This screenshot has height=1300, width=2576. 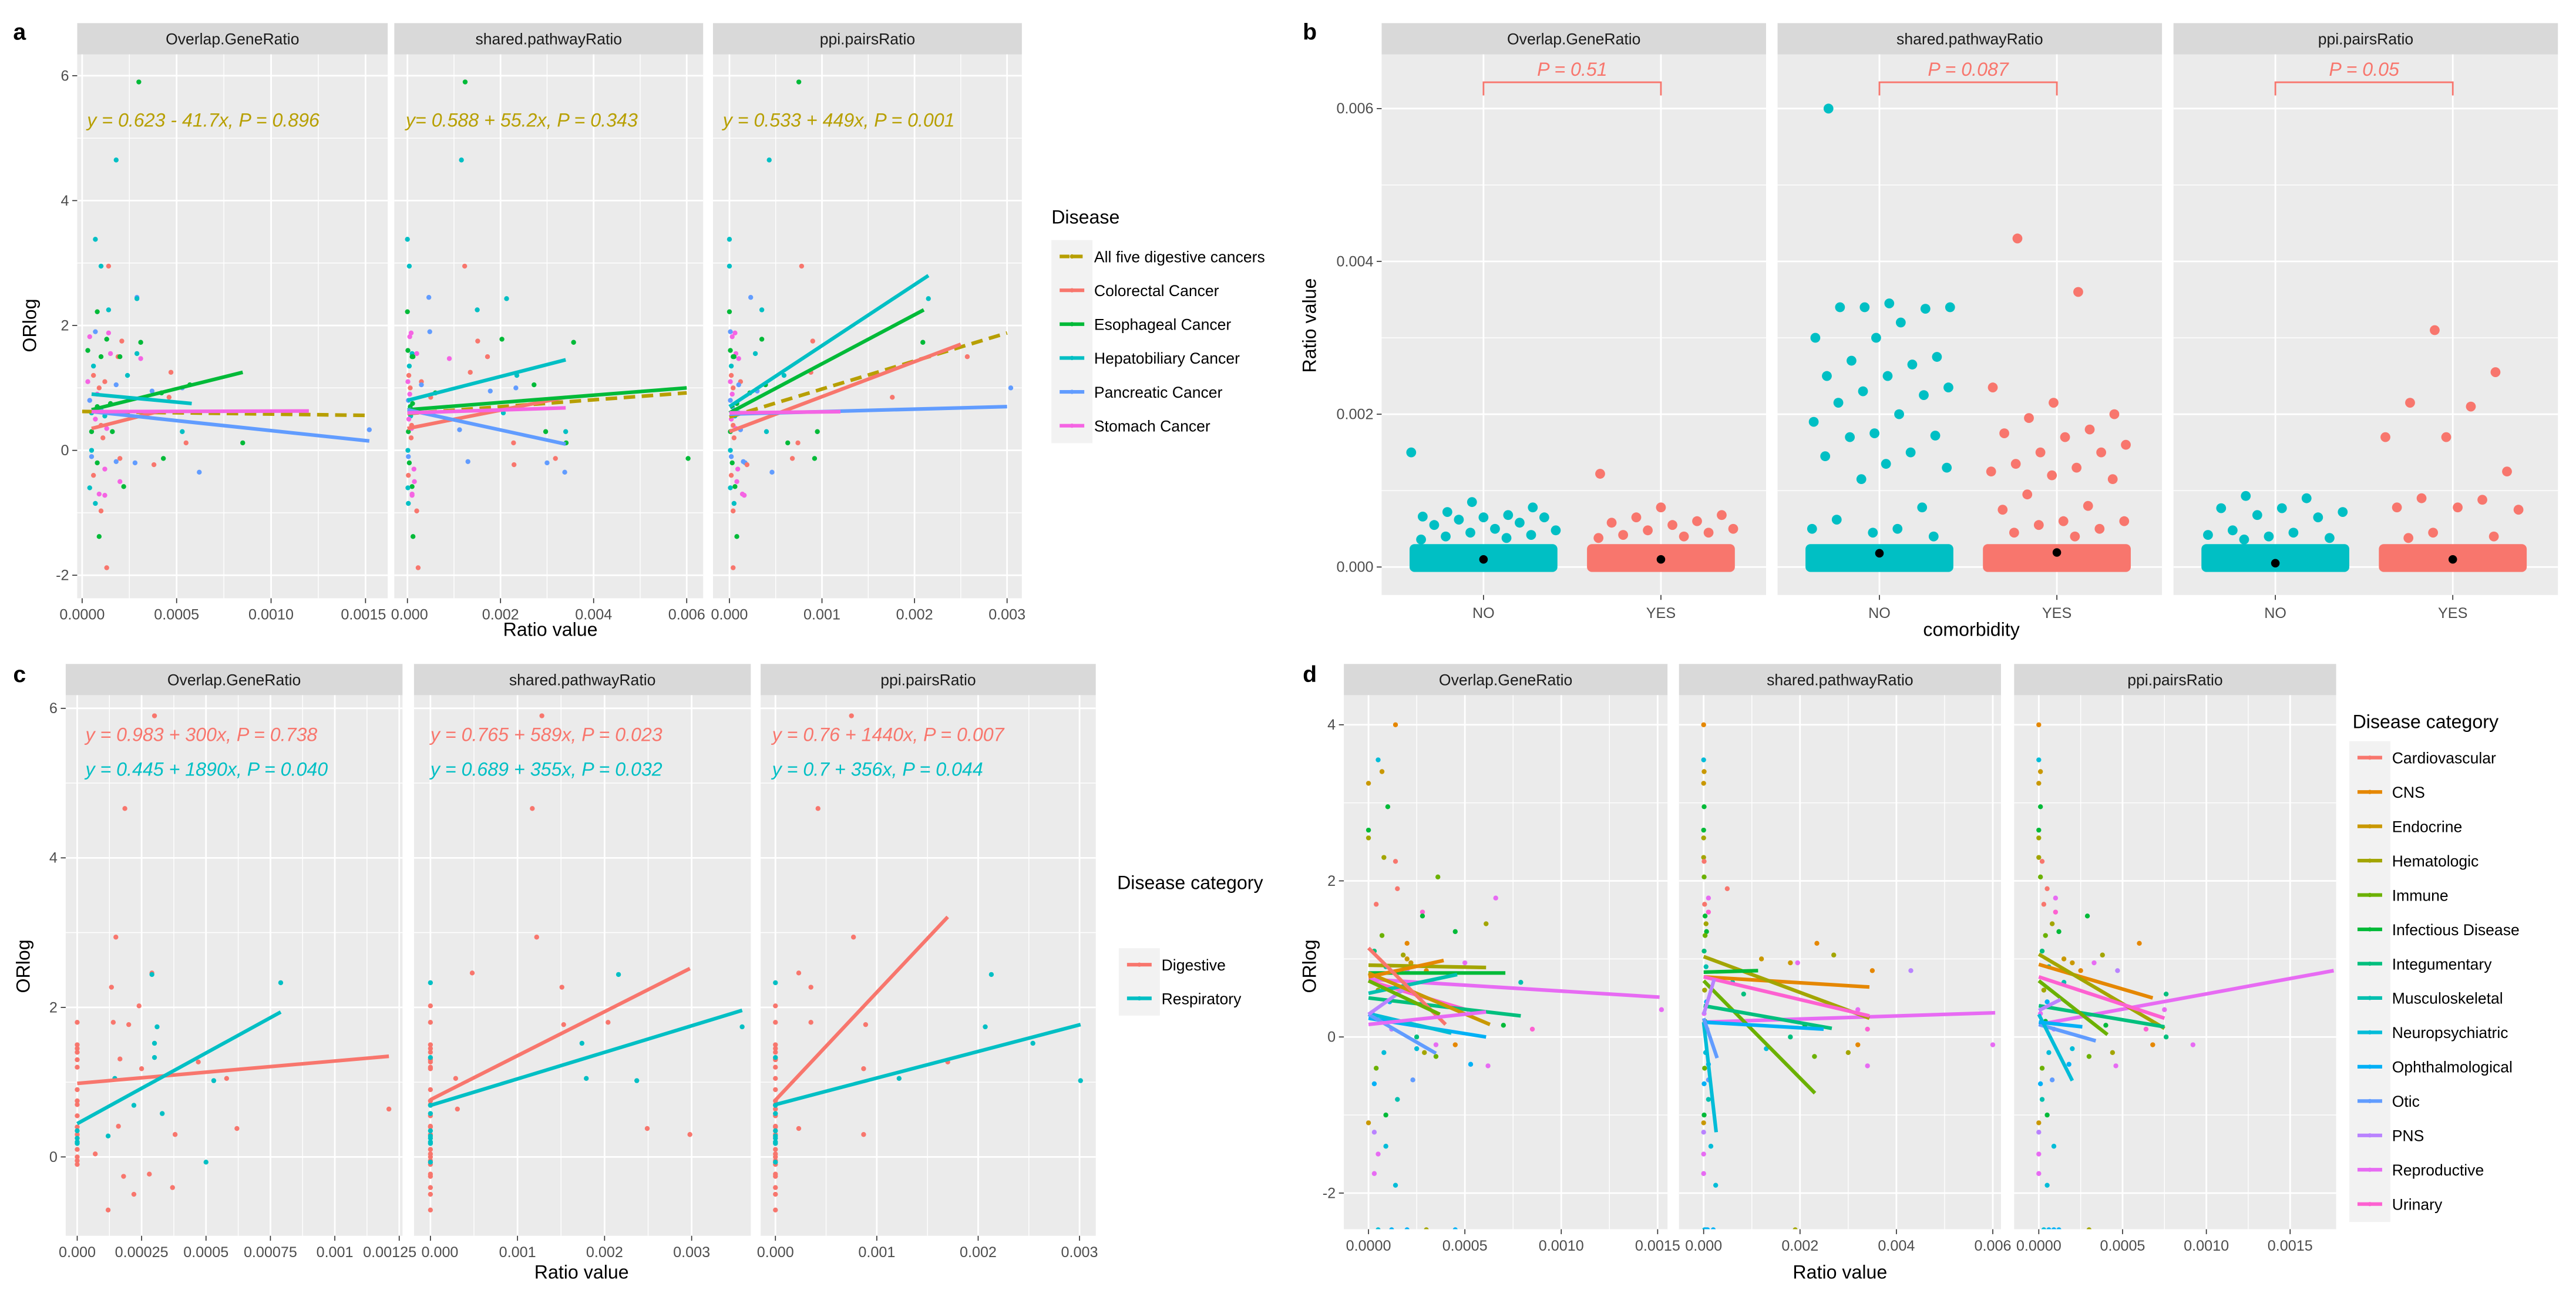 I want to click on regression-equation: y = 0.533 + 449x, P = 0.001, so click(x=838, y=120).